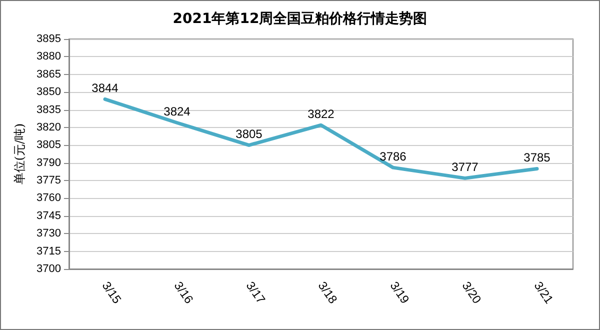 The image size is (600, 330). I want to click on y-tick-label: 3745, so click(48, 216).